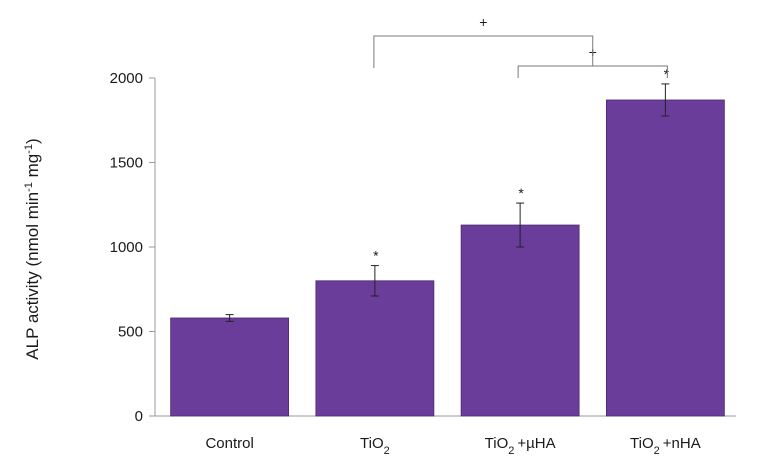 This screenshot has height=456, width=768. I want to click on y-tick-label: 1000, so click(126, 247).